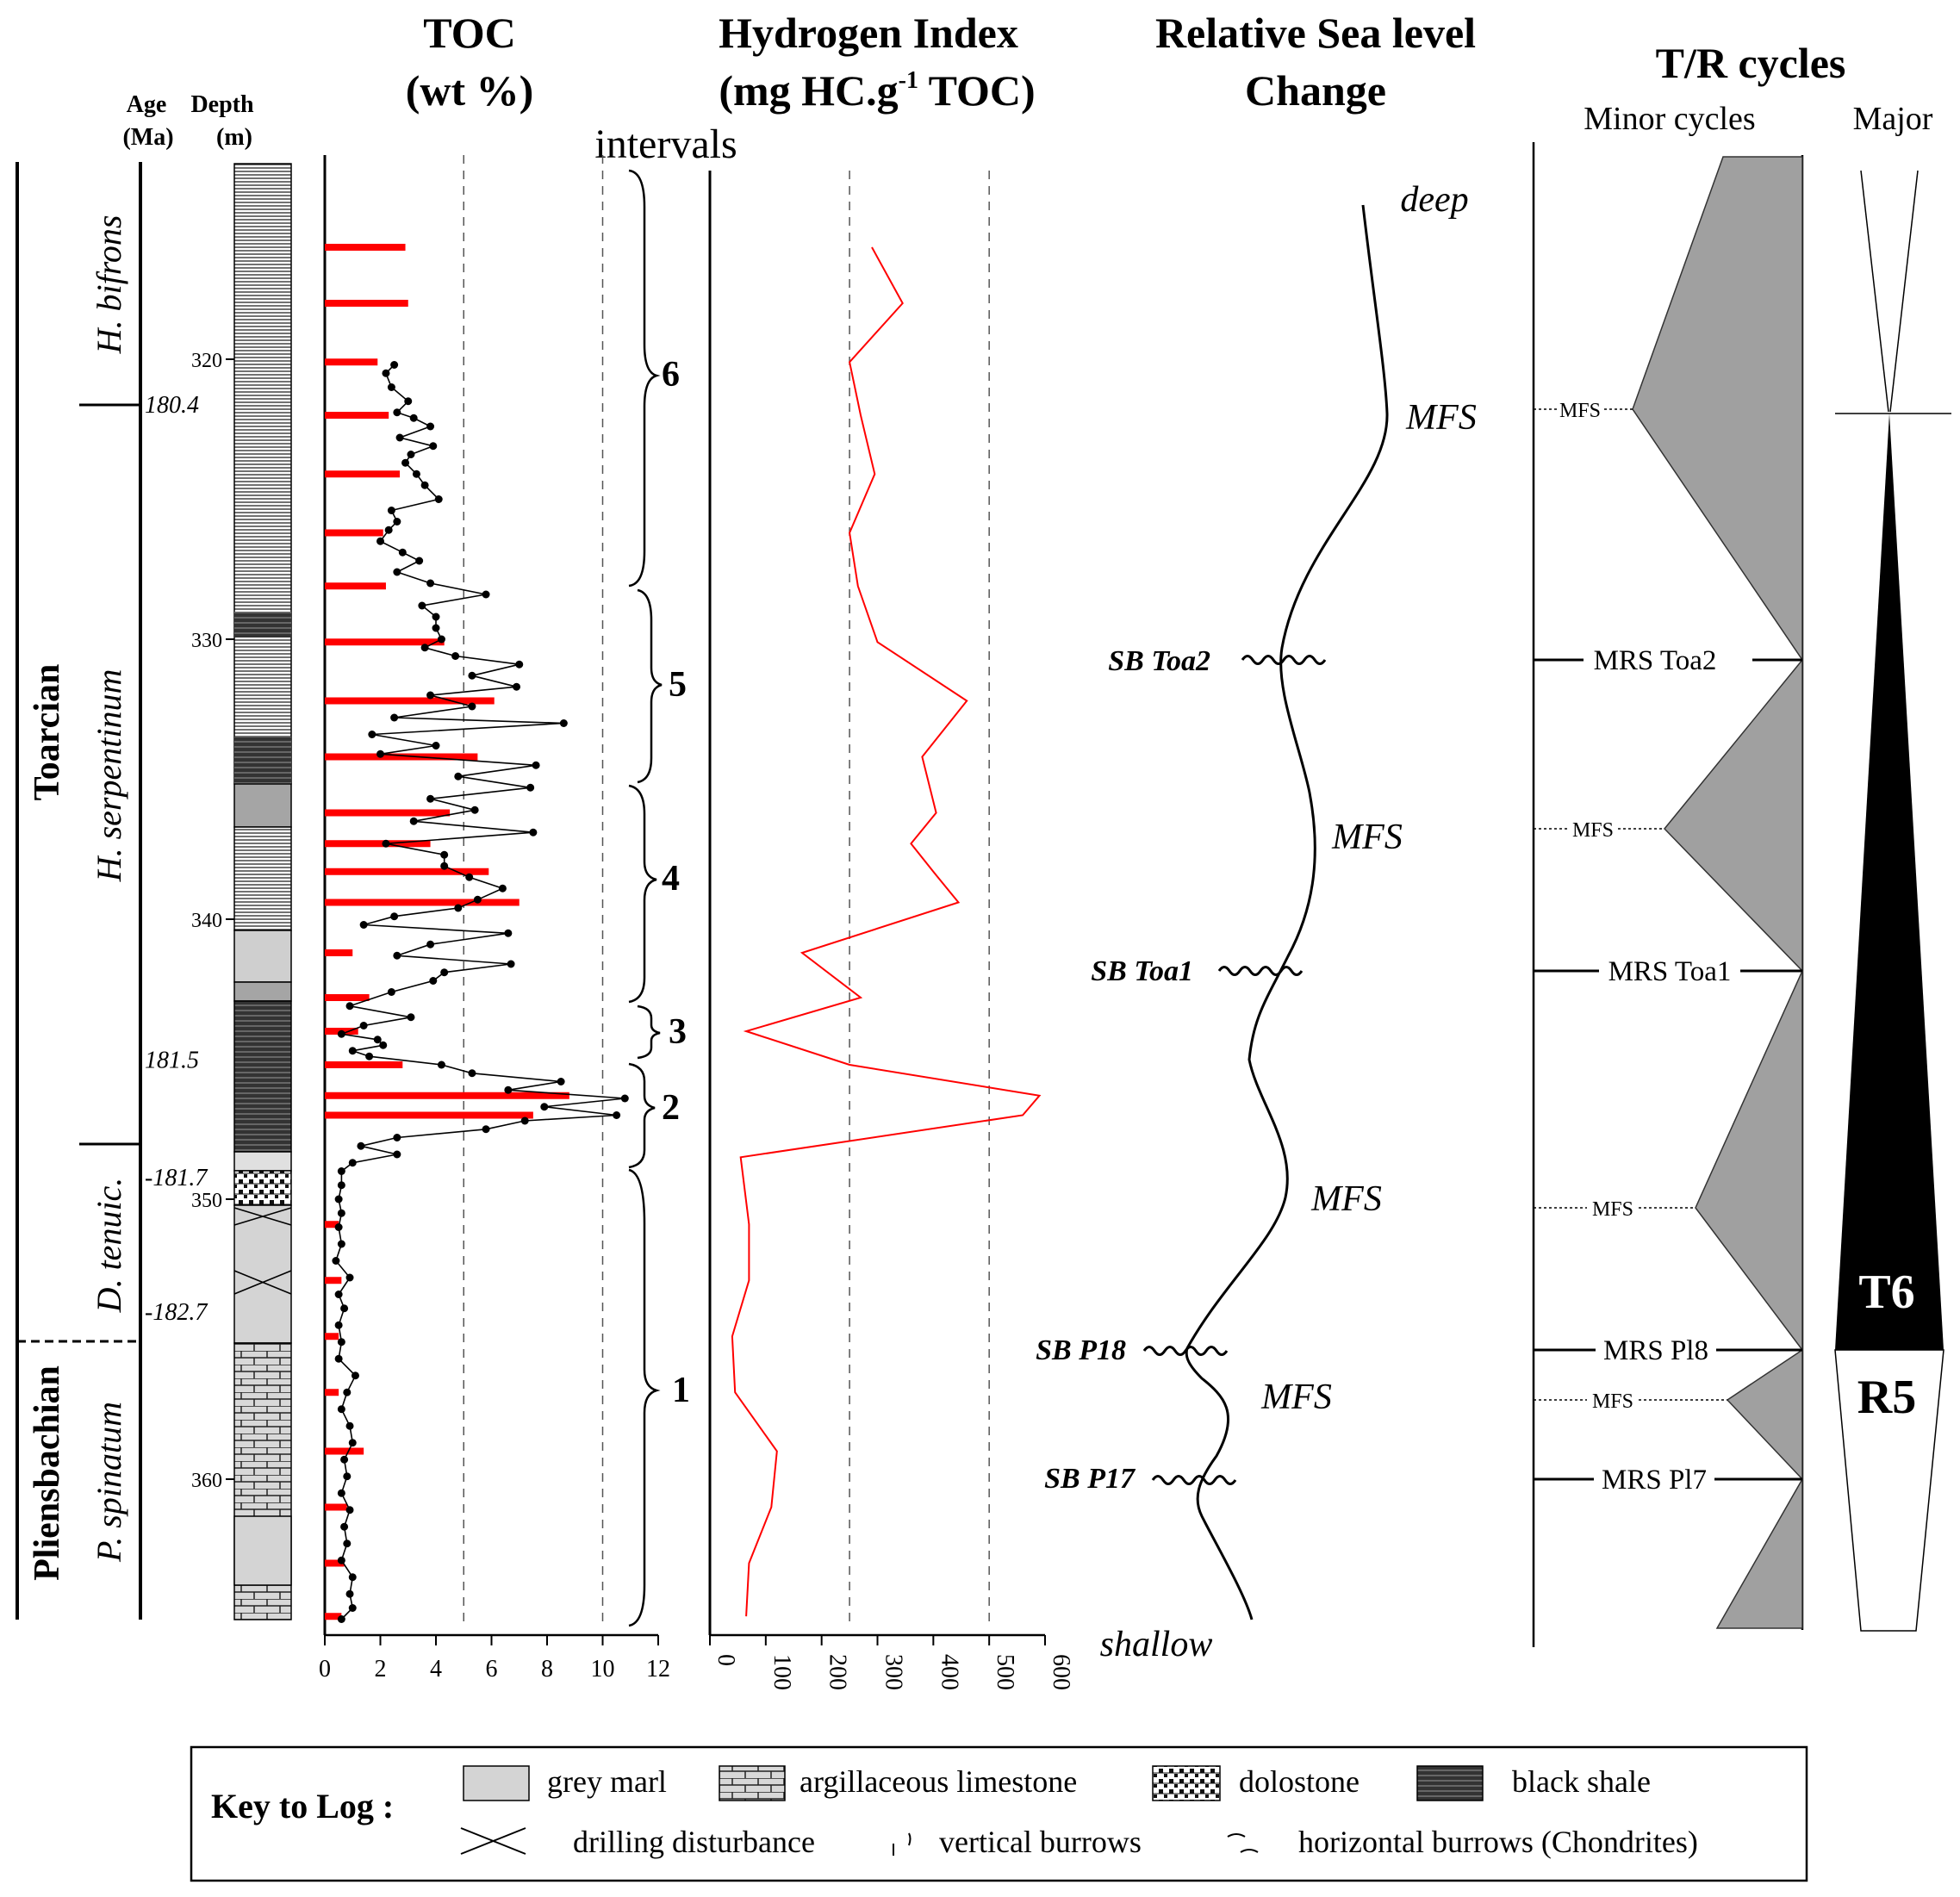 The width and height of the screenshot is (1960, 1897). I want to click on mfs-label-2: MFS, so click(1367, 838).